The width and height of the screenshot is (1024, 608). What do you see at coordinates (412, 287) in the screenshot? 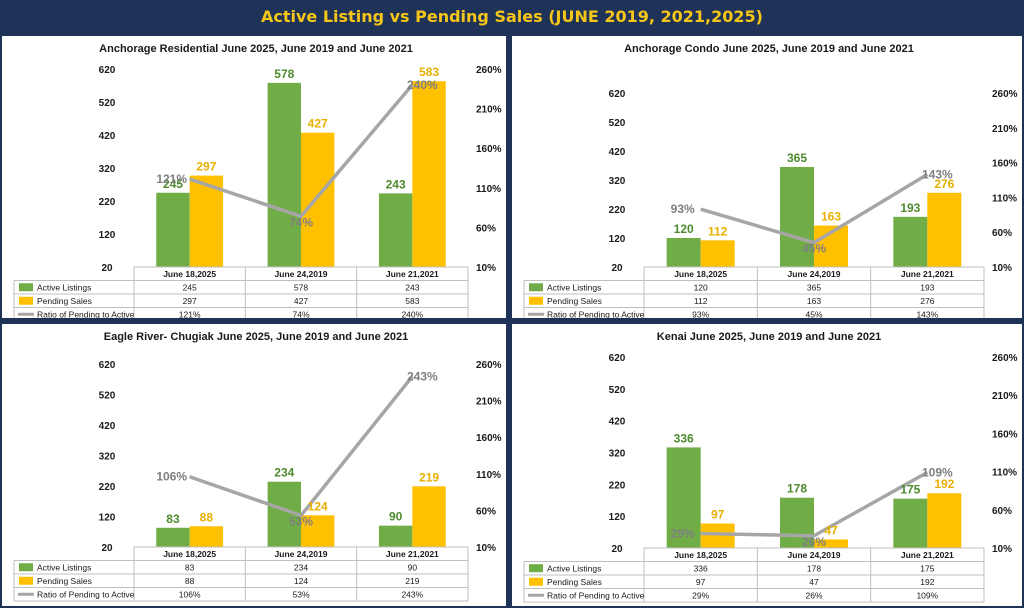
I see `table-cell: 243` at bounding box center [412, 287].